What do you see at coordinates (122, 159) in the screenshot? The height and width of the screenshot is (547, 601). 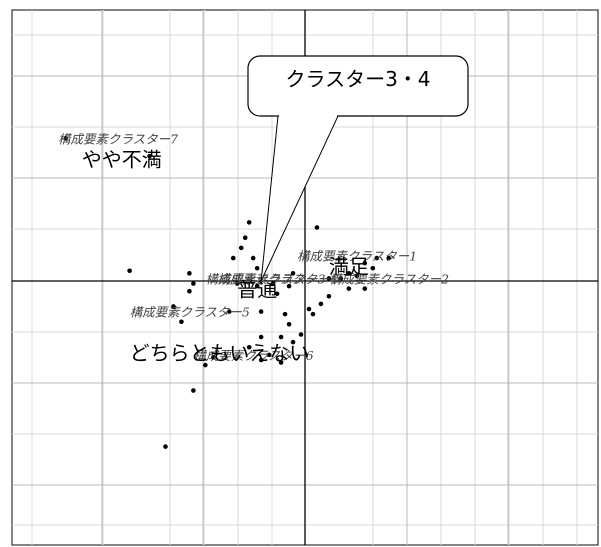 I see `region-label: やや不満` at bounding box center [122, 159].